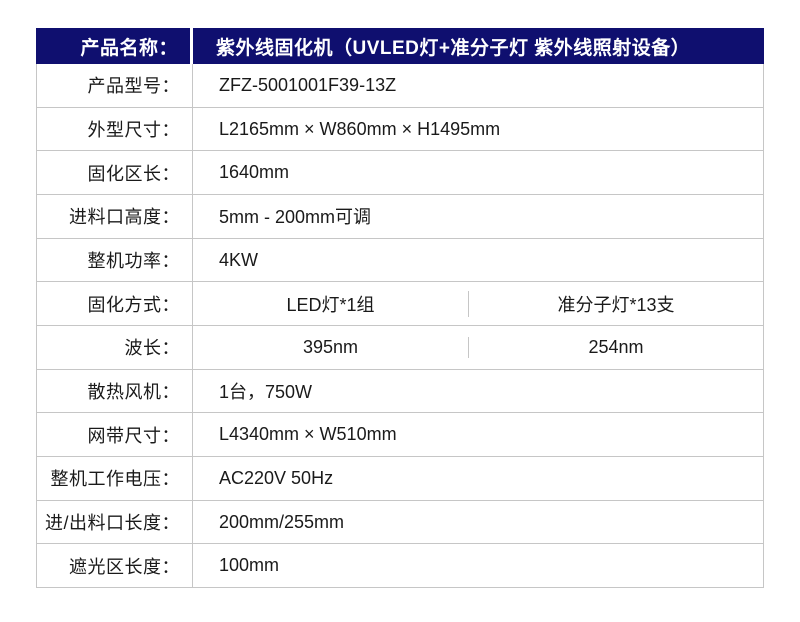 This screenshot has width=800, height=622. I want to click on row-curing-method: 固化方式： LED灯*1组 准分子灯*13支, so click(400, 304).